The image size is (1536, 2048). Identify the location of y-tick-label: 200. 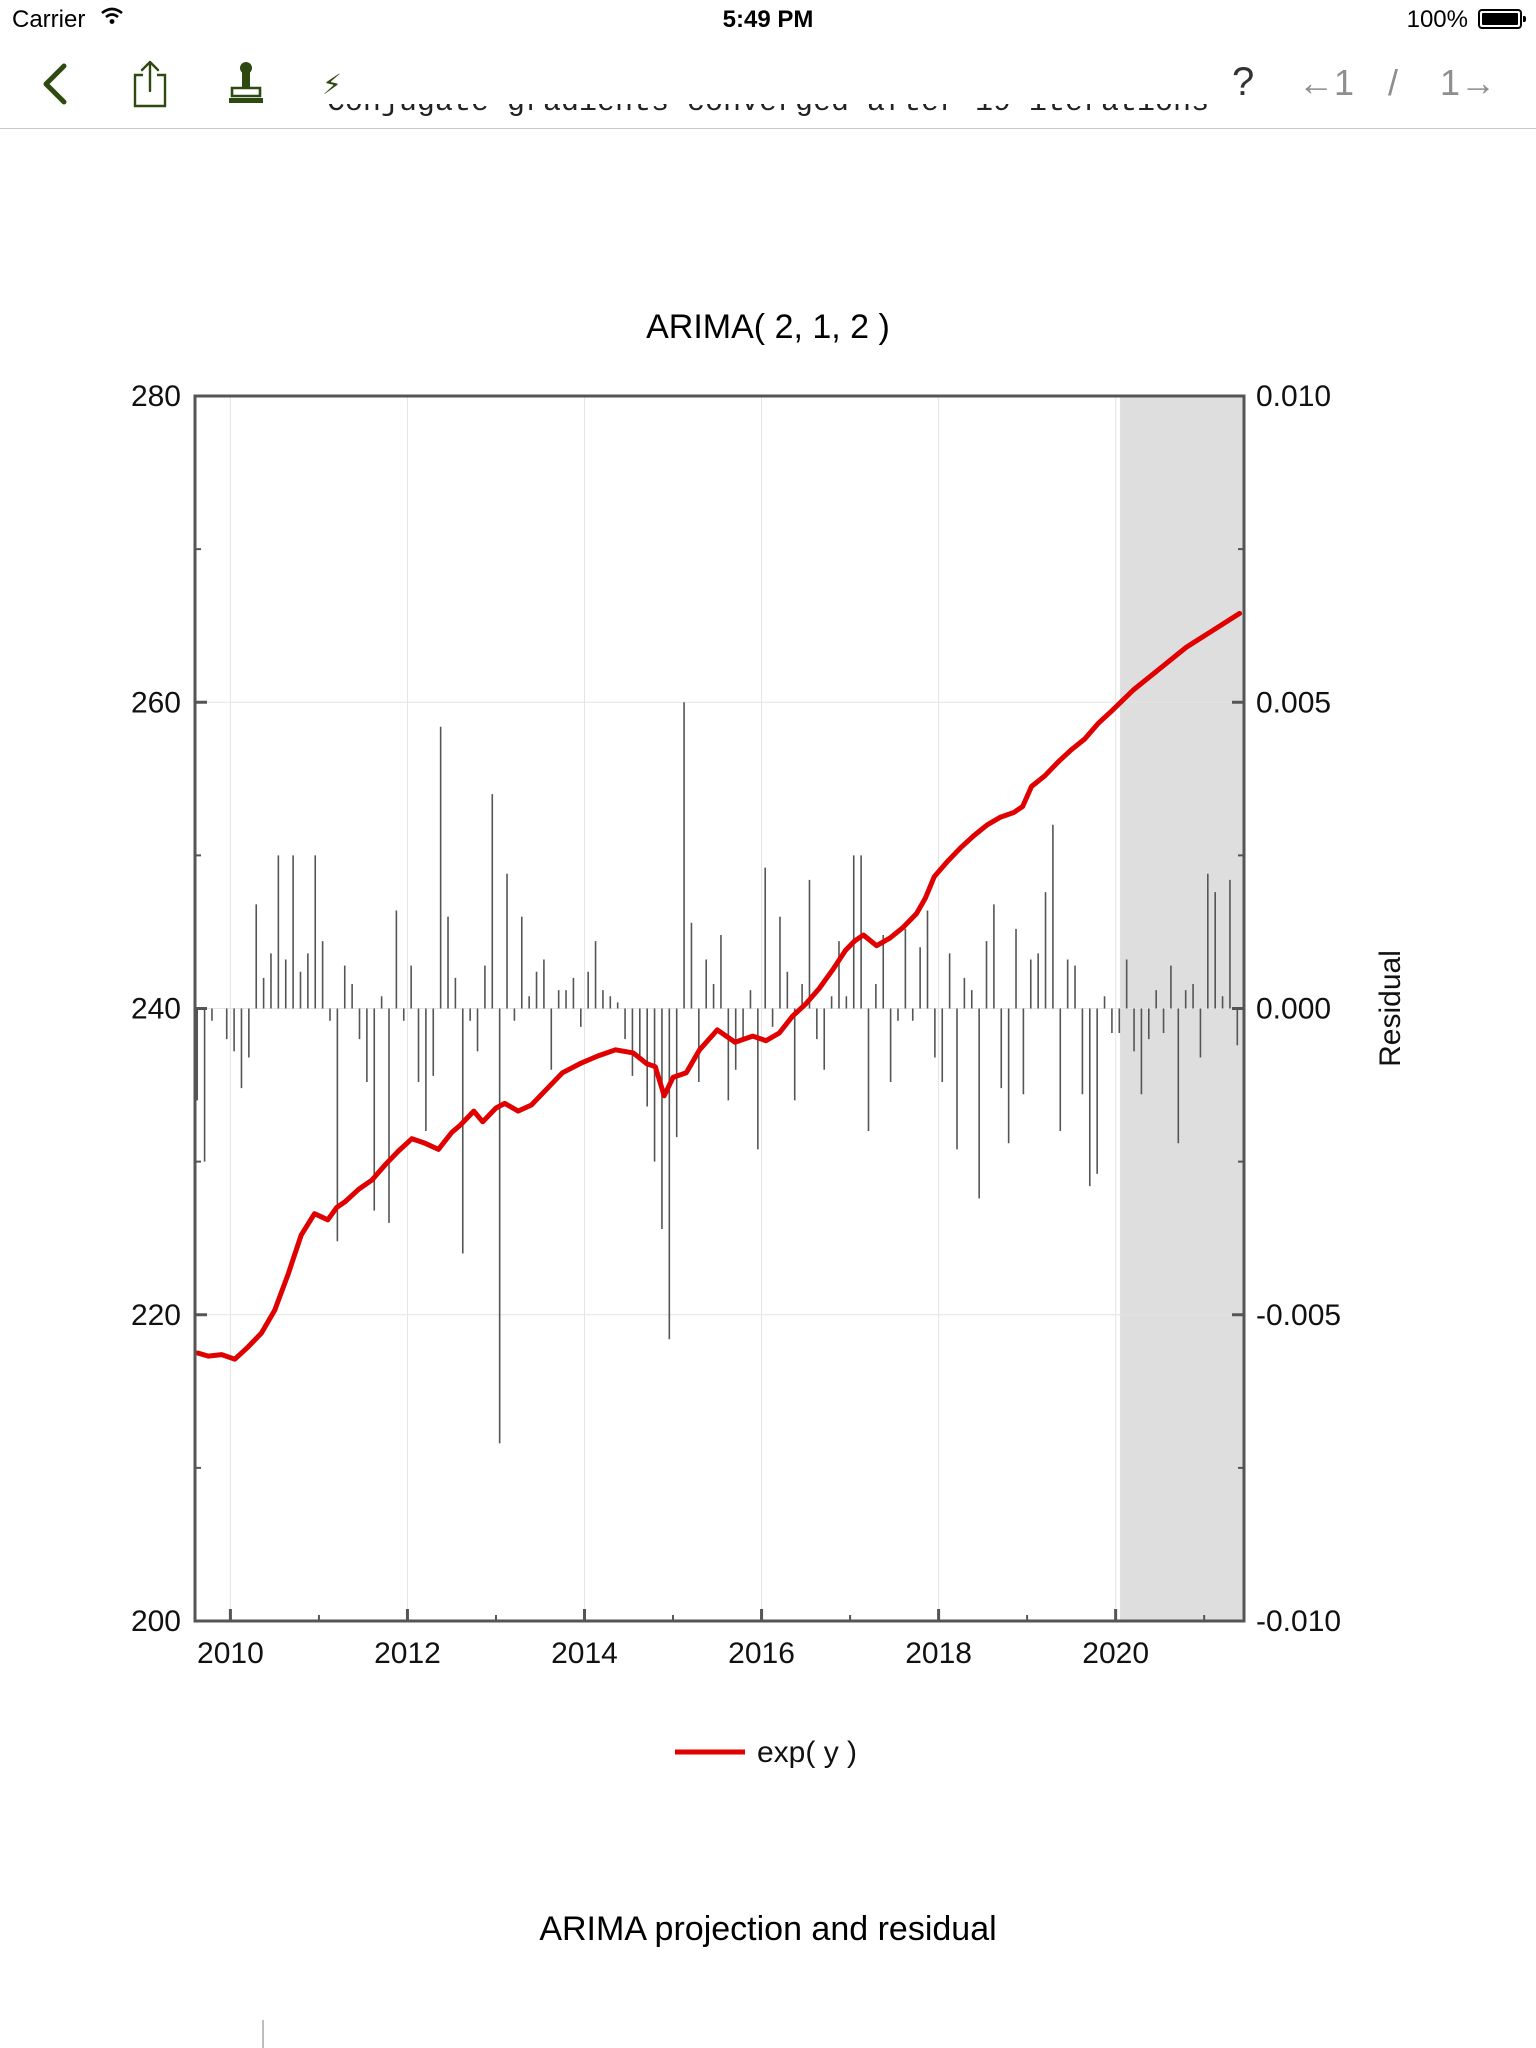
(156, 1621).